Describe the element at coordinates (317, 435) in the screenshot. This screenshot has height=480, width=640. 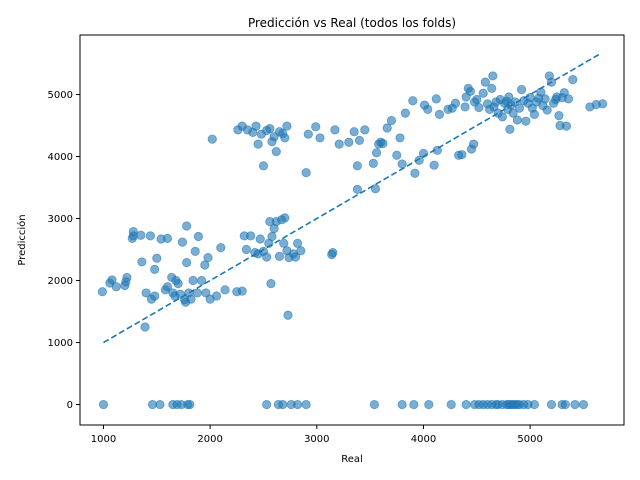
I see `x-axis: 1000 2000 3000 4000 5000` at that location.